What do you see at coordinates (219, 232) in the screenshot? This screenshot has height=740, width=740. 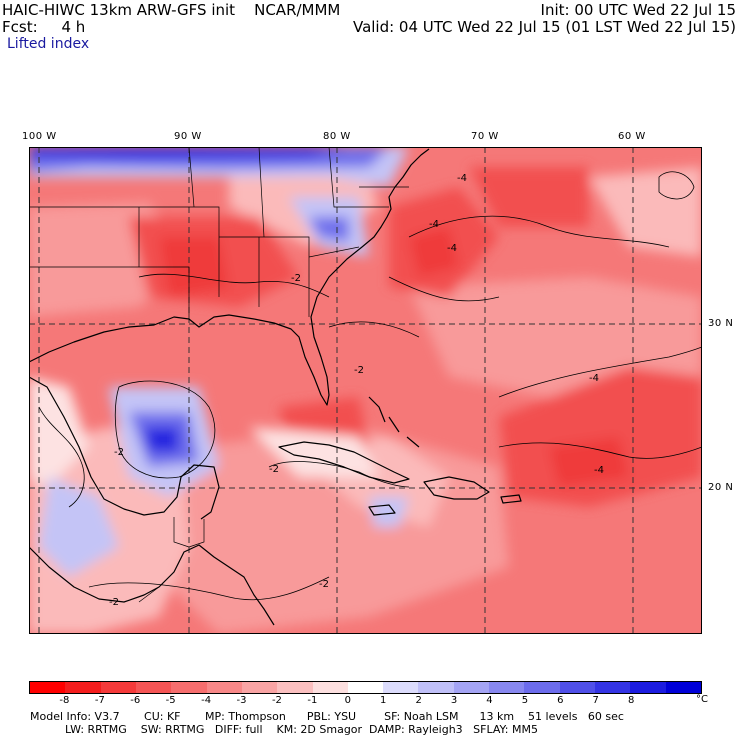 I see `state-borders` at bounding box center [219, 232].